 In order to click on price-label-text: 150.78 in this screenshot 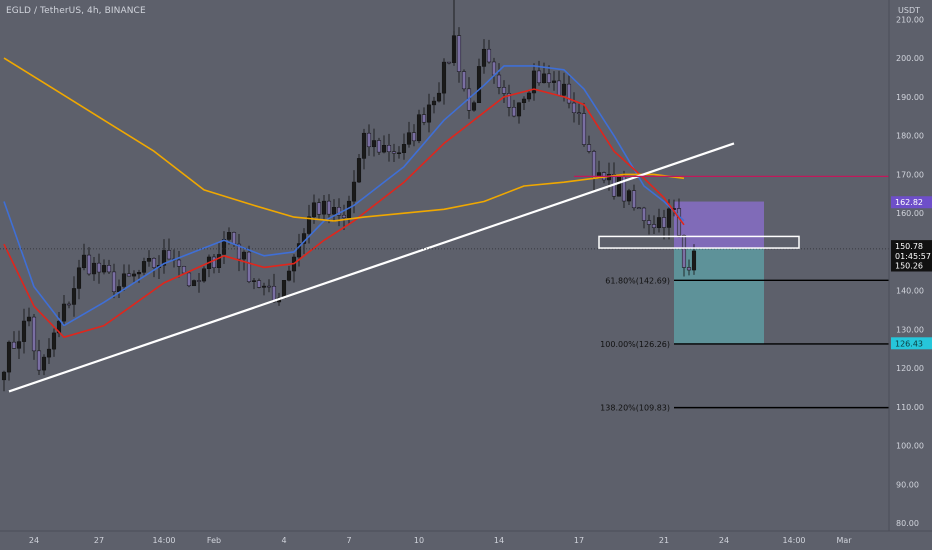, I will do `click(909, 246)`.